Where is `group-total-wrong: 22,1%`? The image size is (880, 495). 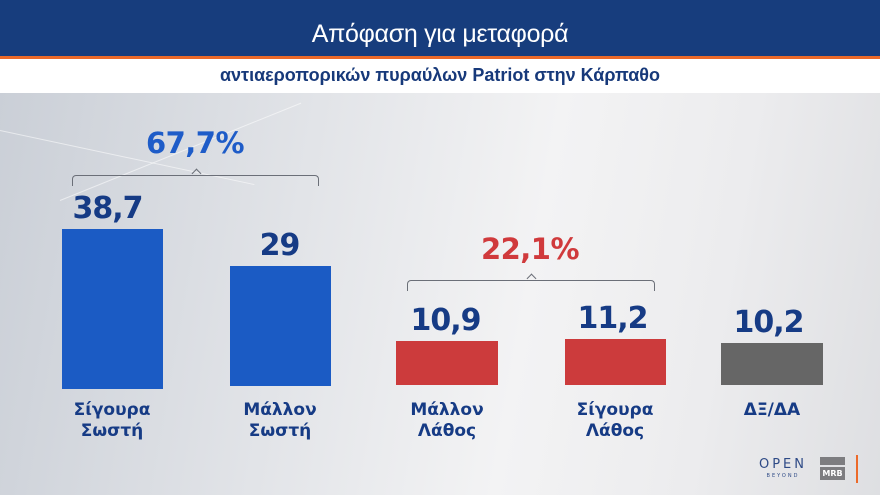 group-total-wrong: 22,1% is located at coordinates (530, 249).